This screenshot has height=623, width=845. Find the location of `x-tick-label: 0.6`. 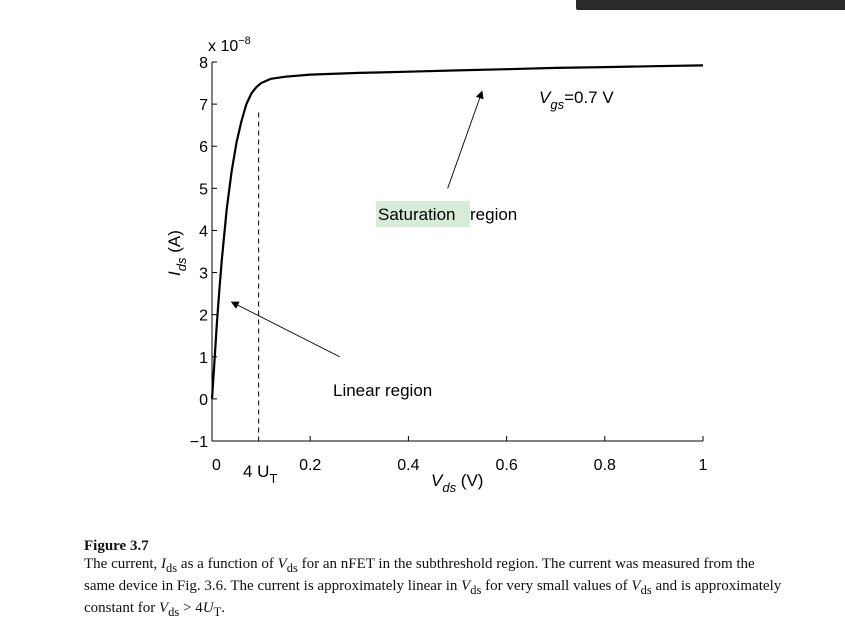

x-tick-label: 0.6 is located at coordinates (506, 465).